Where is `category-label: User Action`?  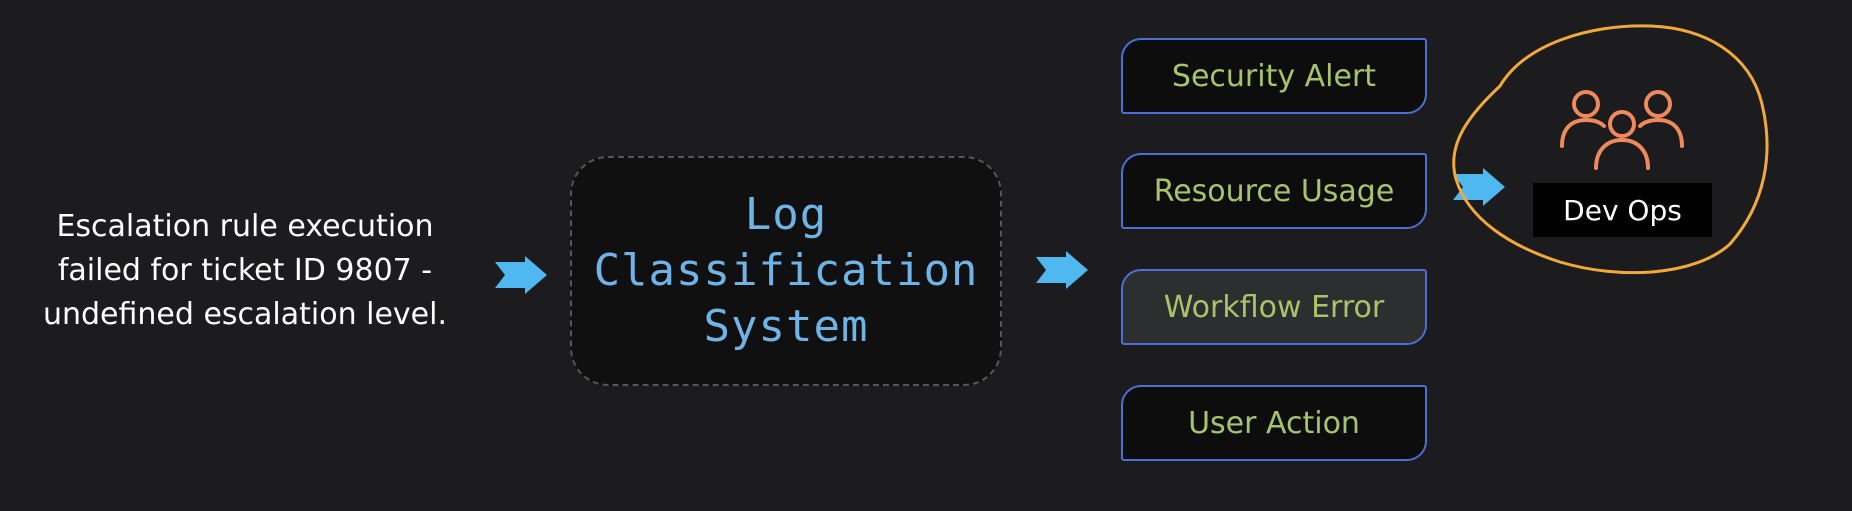 category-label: User Action is located at coordinates (1274, 423).